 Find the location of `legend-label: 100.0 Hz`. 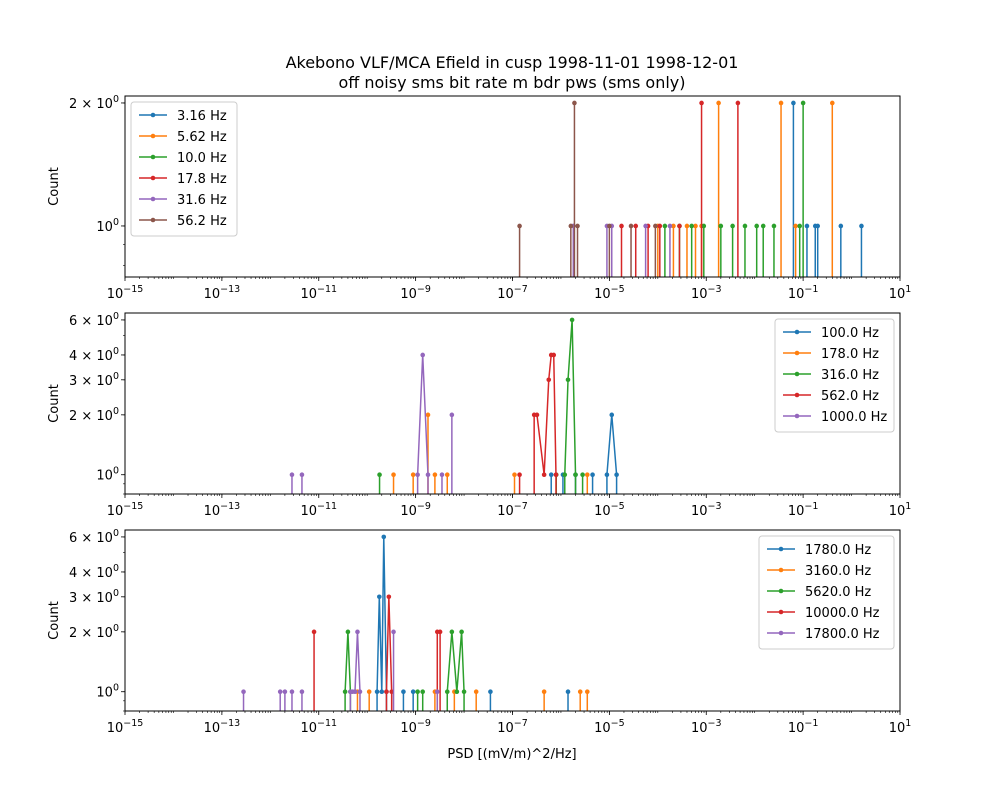

legend-label: 100.0 Hz is located at coordinates (850, 333).